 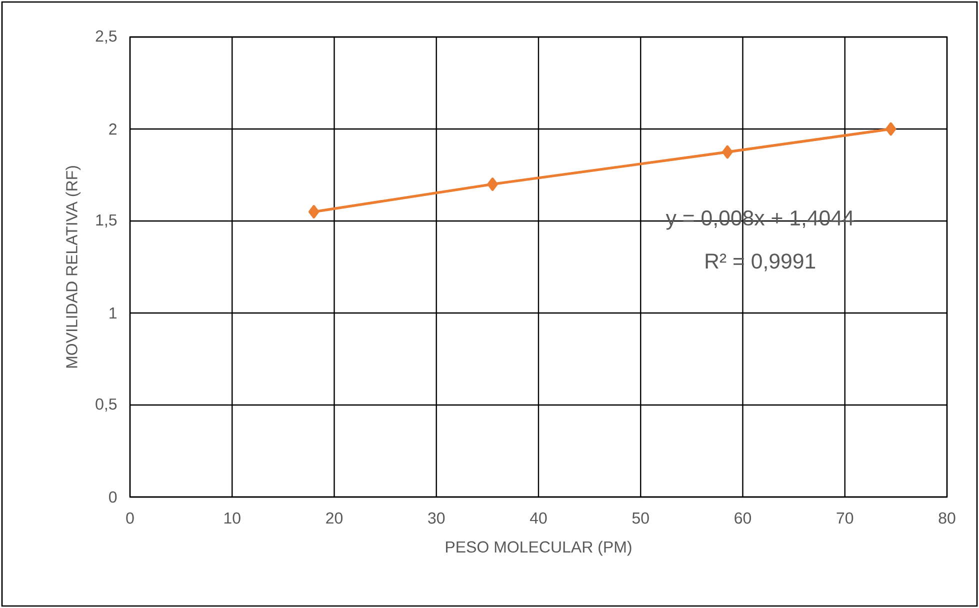 I want to click on x-tick-label: 30, so click(x=436, y=518).